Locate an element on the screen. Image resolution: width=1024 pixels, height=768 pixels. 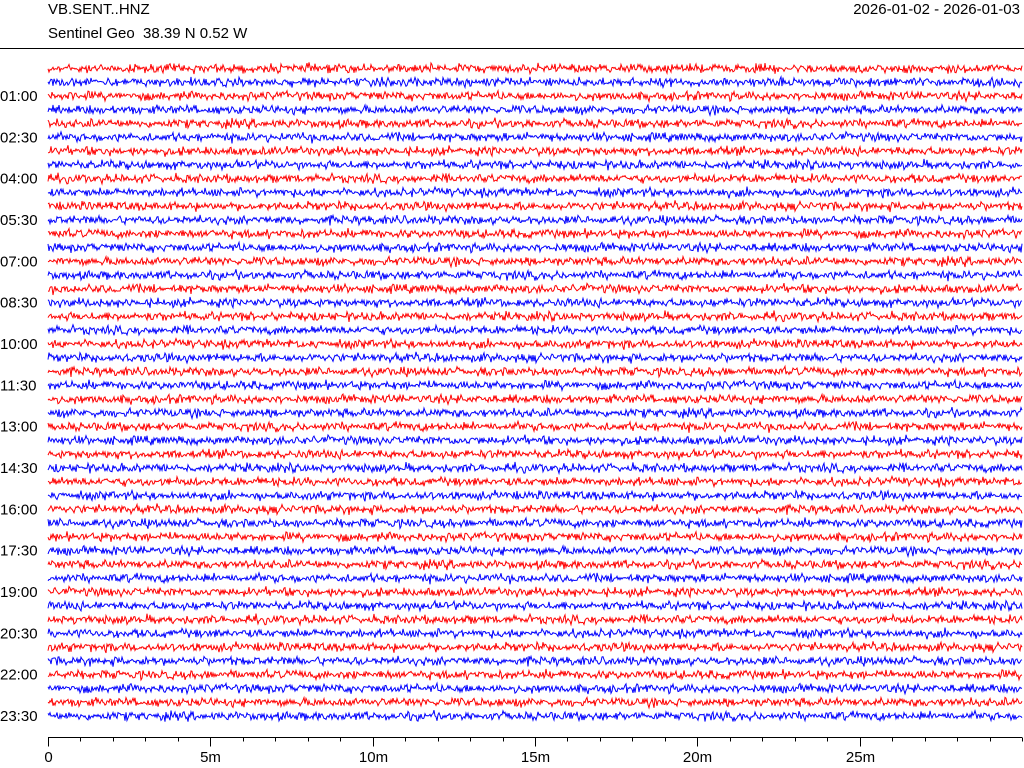
x-tick-label: 10m is located at coordinates (373, 757).